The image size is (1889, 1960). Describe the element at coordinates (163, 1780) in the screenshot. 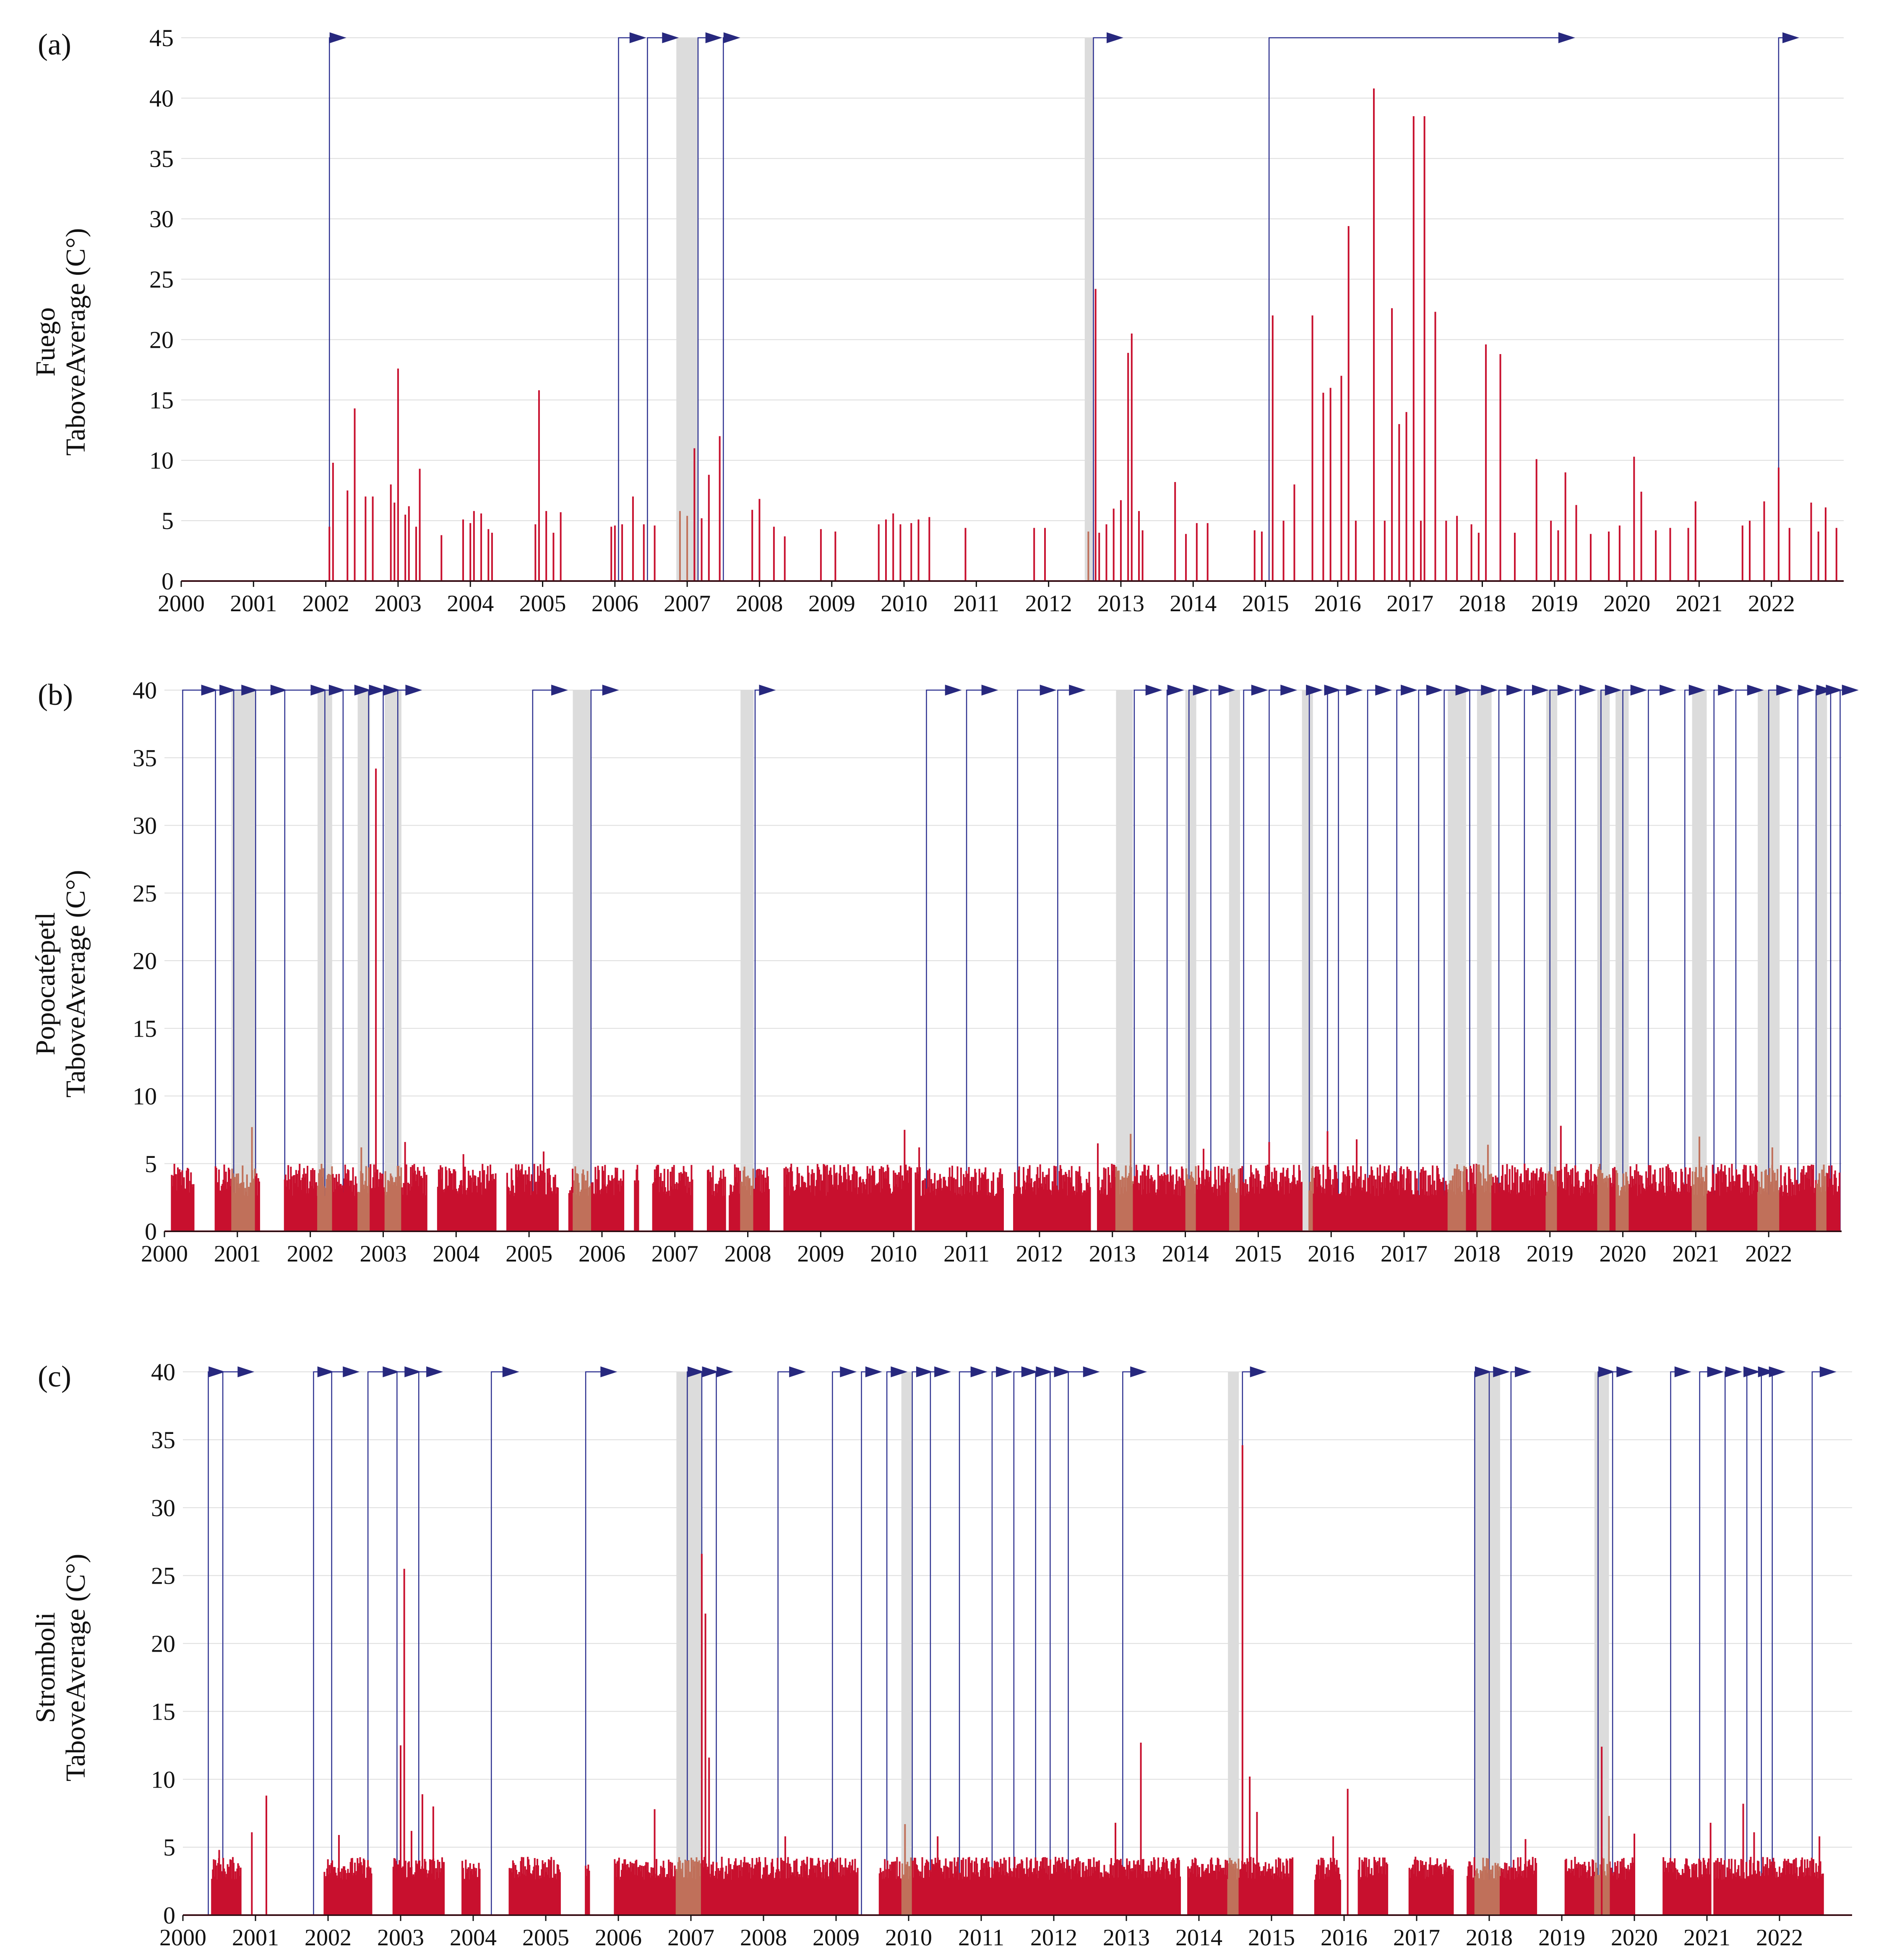

I see `y-tick-label: 10` at that location.